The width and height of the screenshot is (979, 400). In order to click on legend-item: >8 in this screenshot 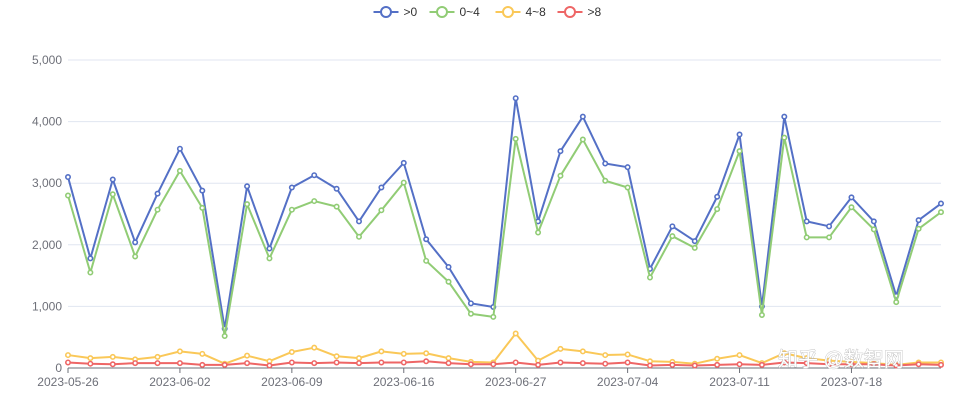, I will do `click(579, 12)`.